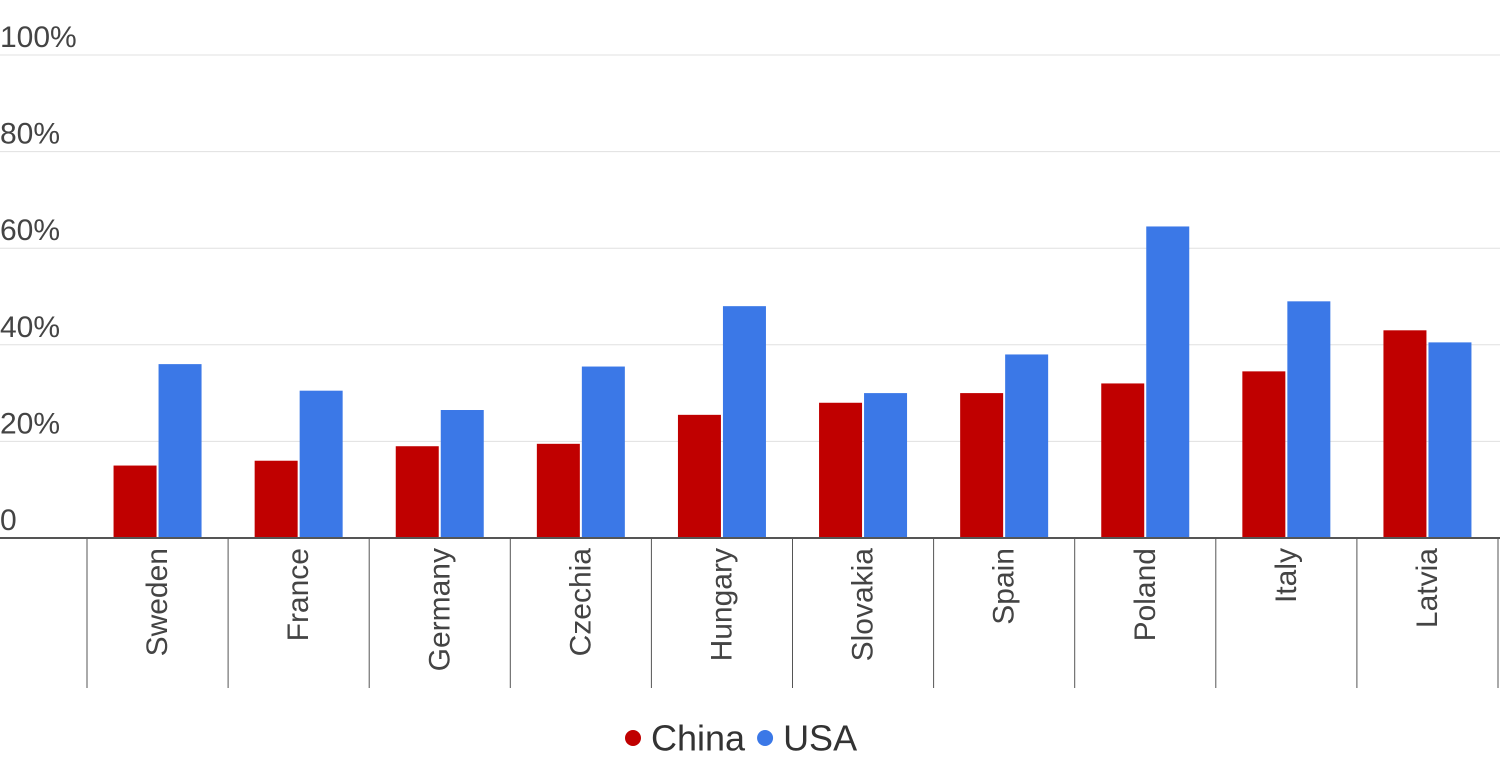 The image size is (1500, 779). Describe the element at coordinates (38, 37) in the screenshot. I see `y-tick-label: 100%` at that location.